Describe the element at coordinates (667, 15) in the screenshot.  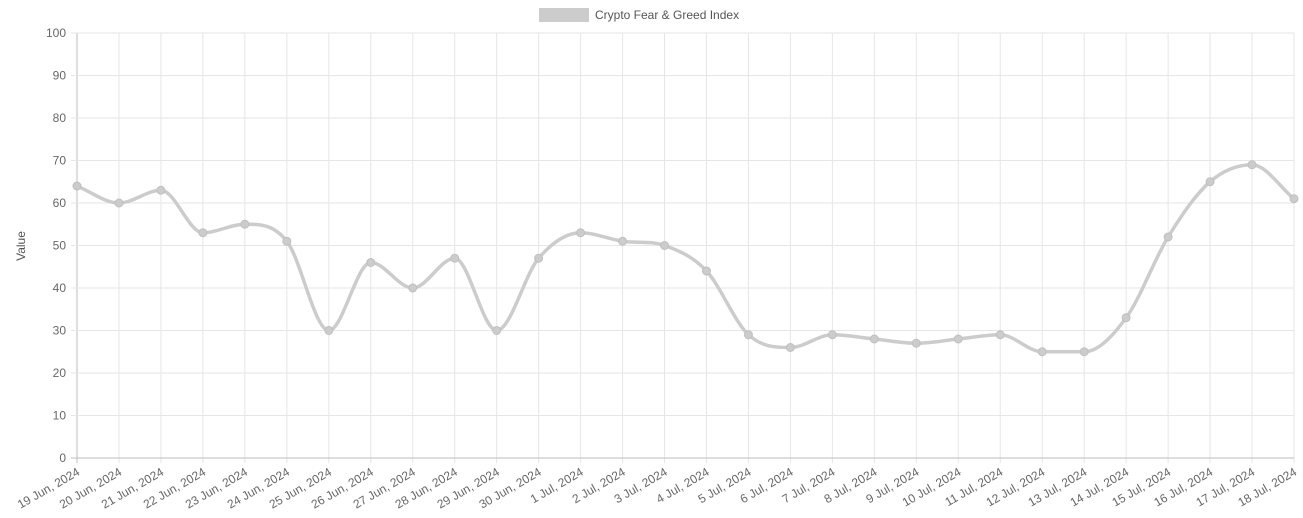
I see `legend-label: Crypto Fear & Greed Index` at that location.